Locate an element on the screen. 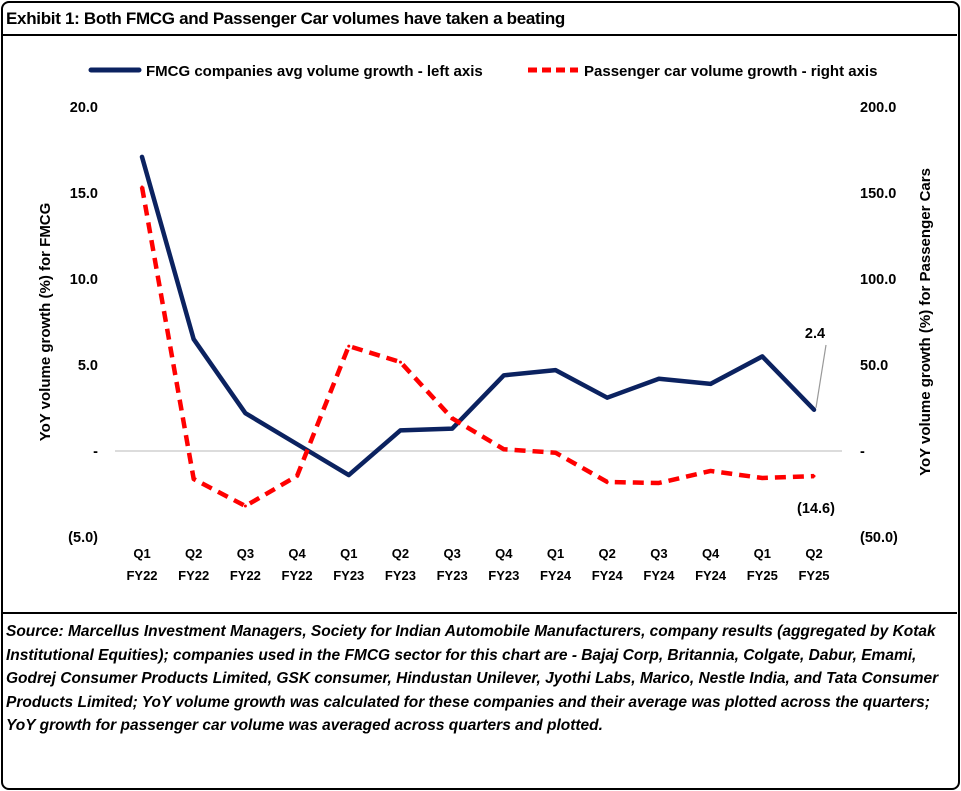  y-tick-label-left: 10.0 is located at coordinates (84, 280).